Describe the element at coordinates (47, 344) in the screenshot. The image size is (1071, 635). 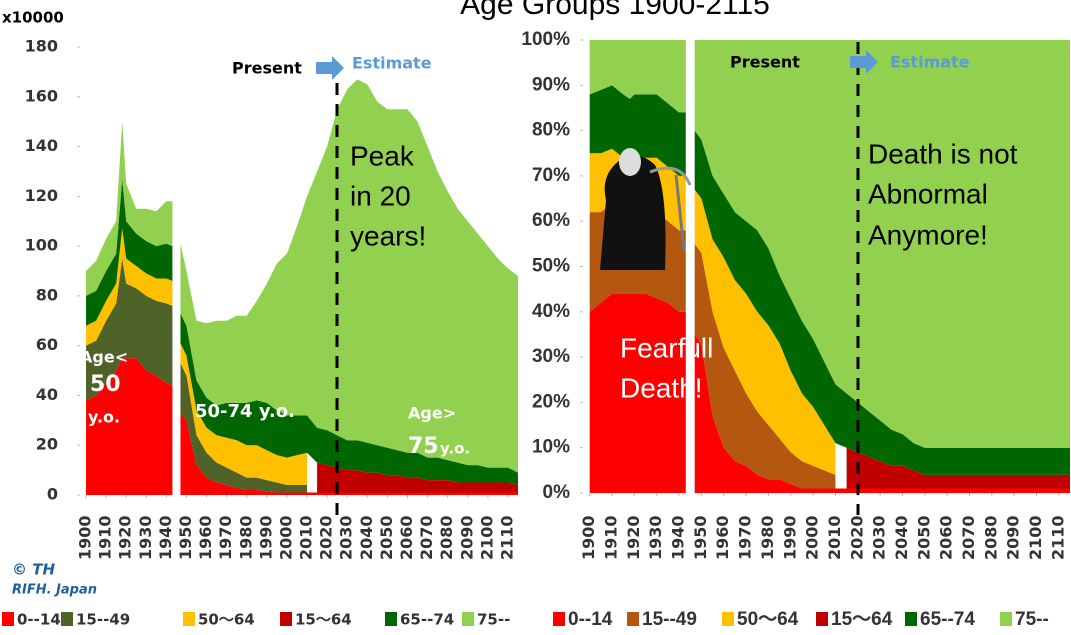
I see `y-tick-label: 60` at that location.